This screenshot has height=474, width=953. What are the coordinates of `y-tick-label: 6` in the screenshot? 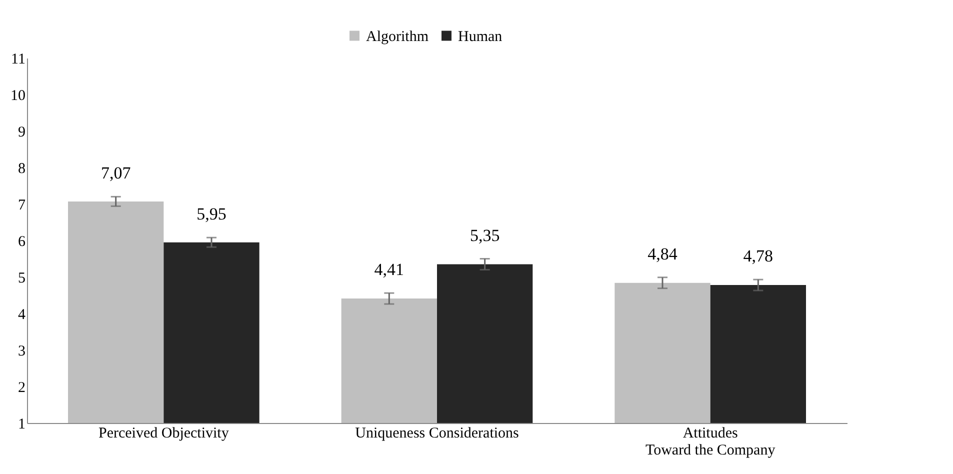 It's located at (22, 242).